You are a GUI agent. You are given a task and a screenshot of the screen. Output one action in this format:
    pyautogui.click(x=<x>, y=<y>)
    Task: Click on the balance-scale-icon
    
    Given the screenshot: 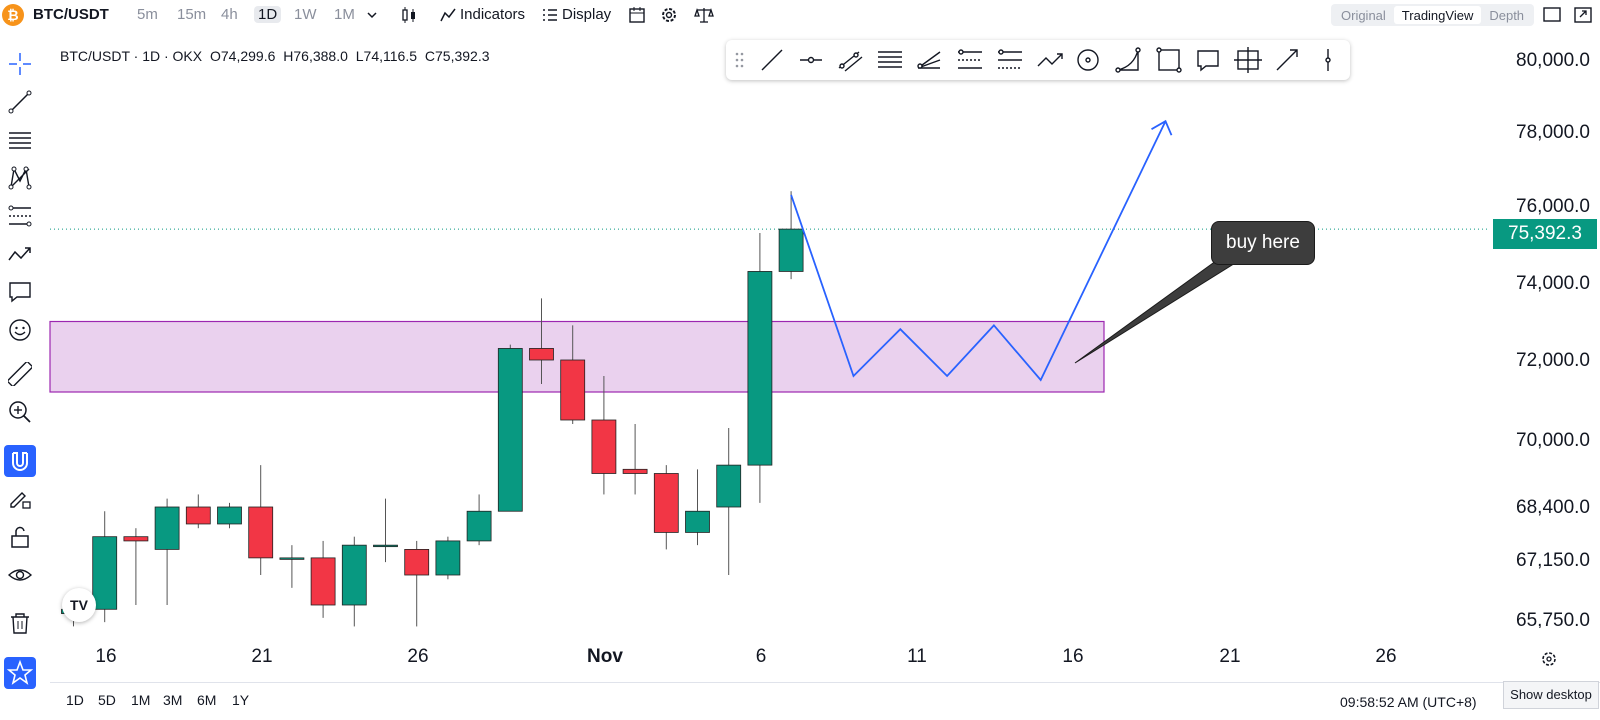 What is the action you would take?
    pyautogui.click(x=704, y=15)
    